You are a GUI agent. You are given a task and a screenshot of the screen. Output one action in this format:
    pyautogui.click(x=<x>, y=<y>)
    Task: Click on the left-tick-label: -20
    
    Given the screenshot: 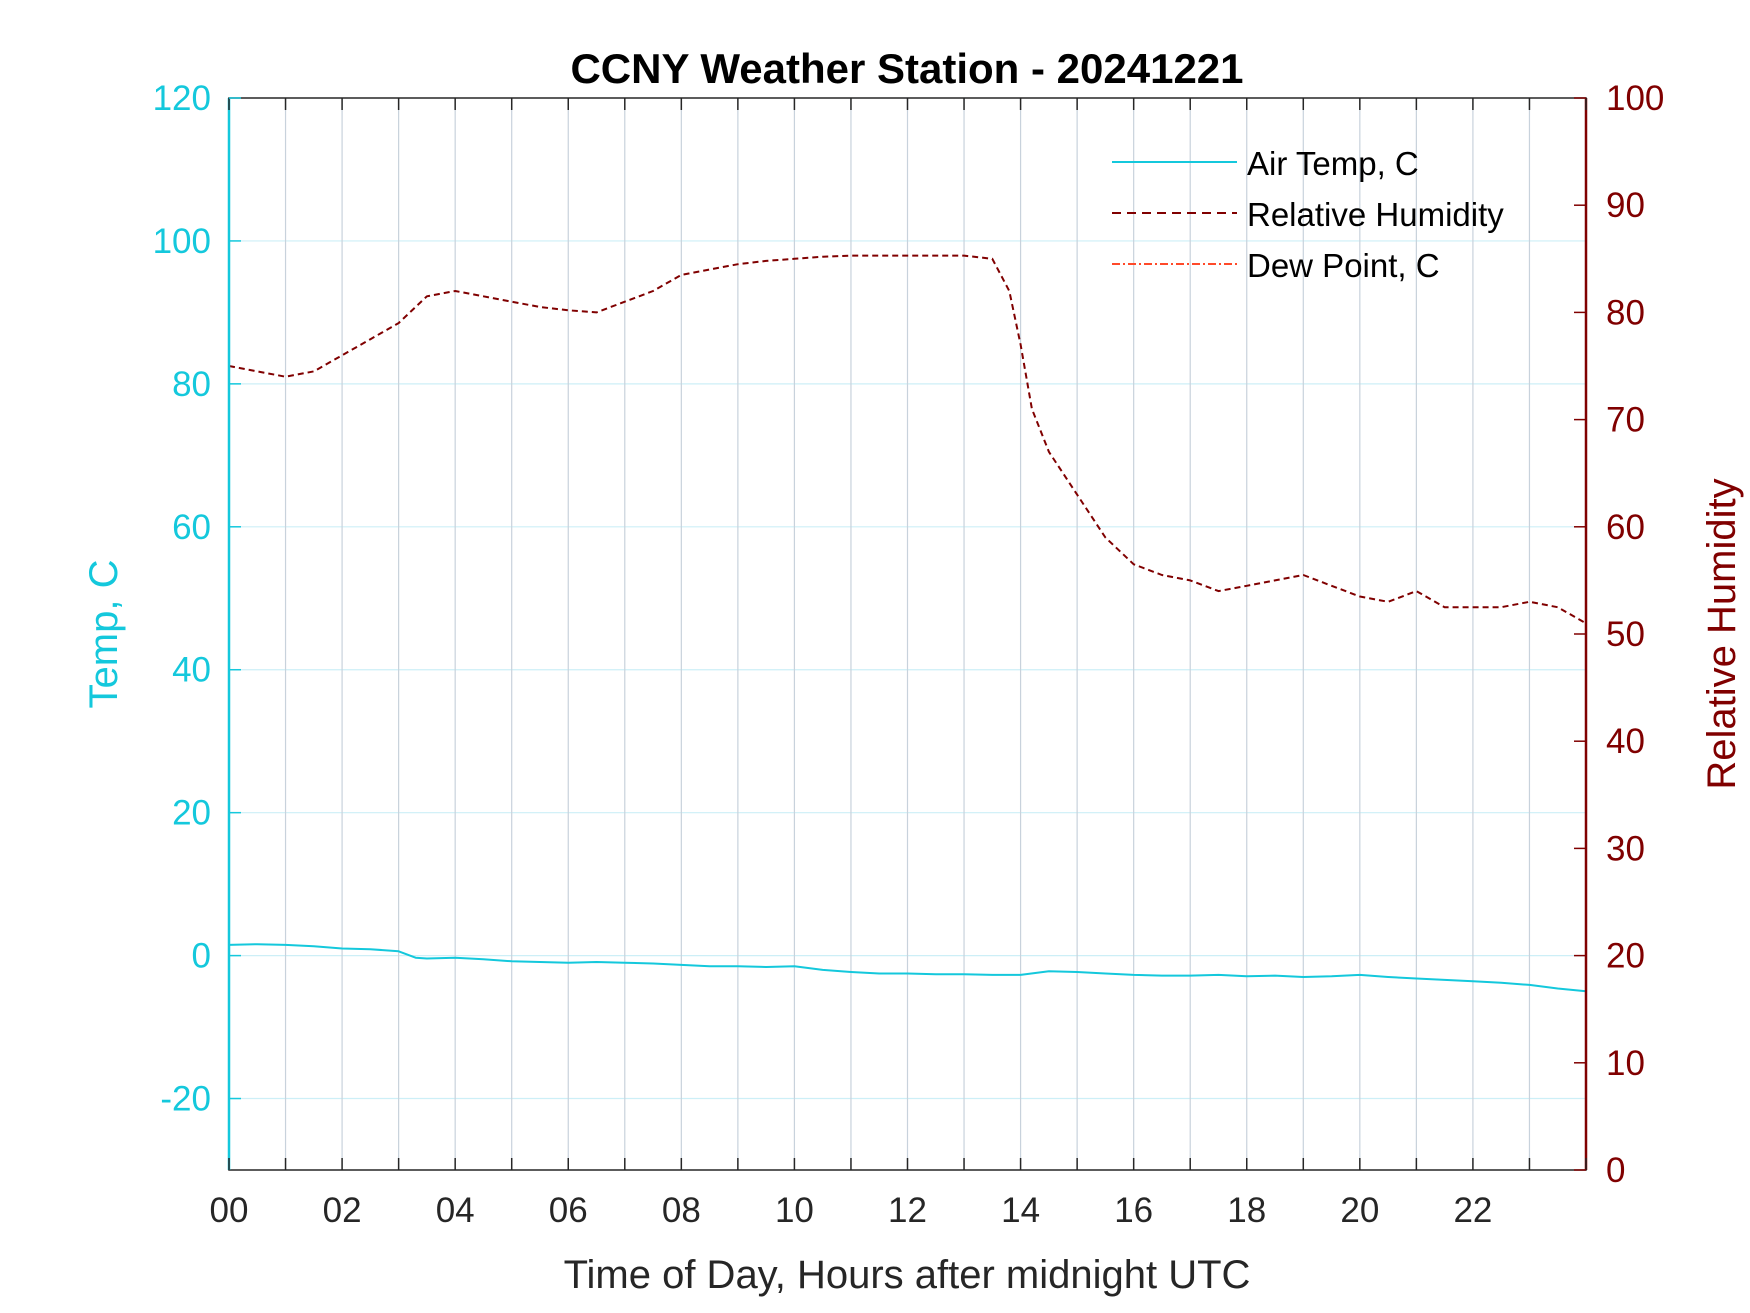 What is the action you would take?
    pyautogui.click(x=185, y=1099)
    